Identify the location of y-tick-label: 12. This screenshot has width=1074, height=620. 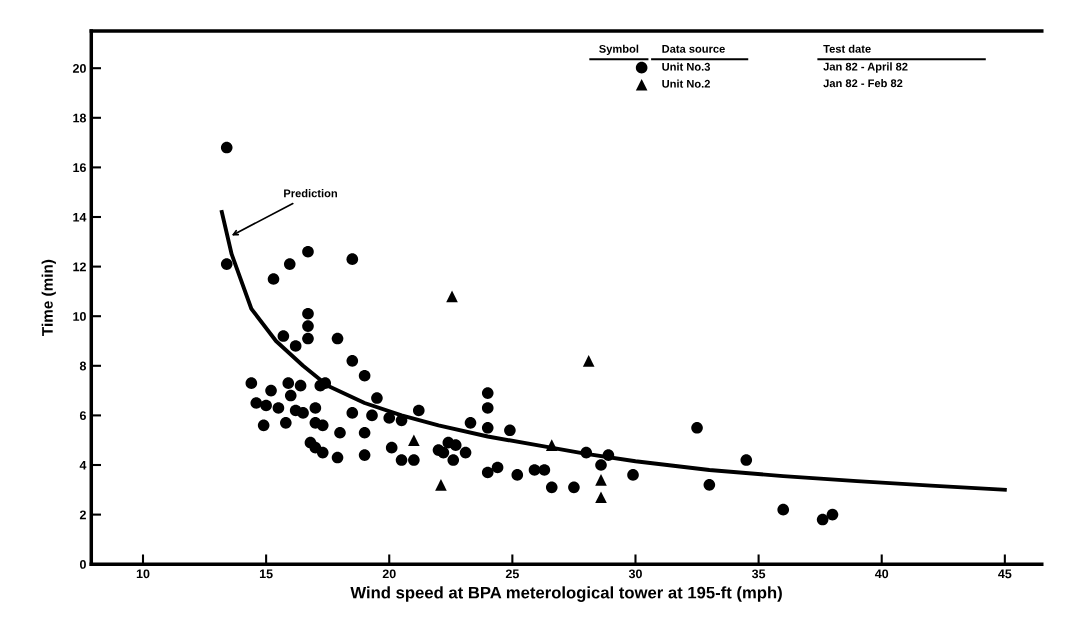
(79, 267).